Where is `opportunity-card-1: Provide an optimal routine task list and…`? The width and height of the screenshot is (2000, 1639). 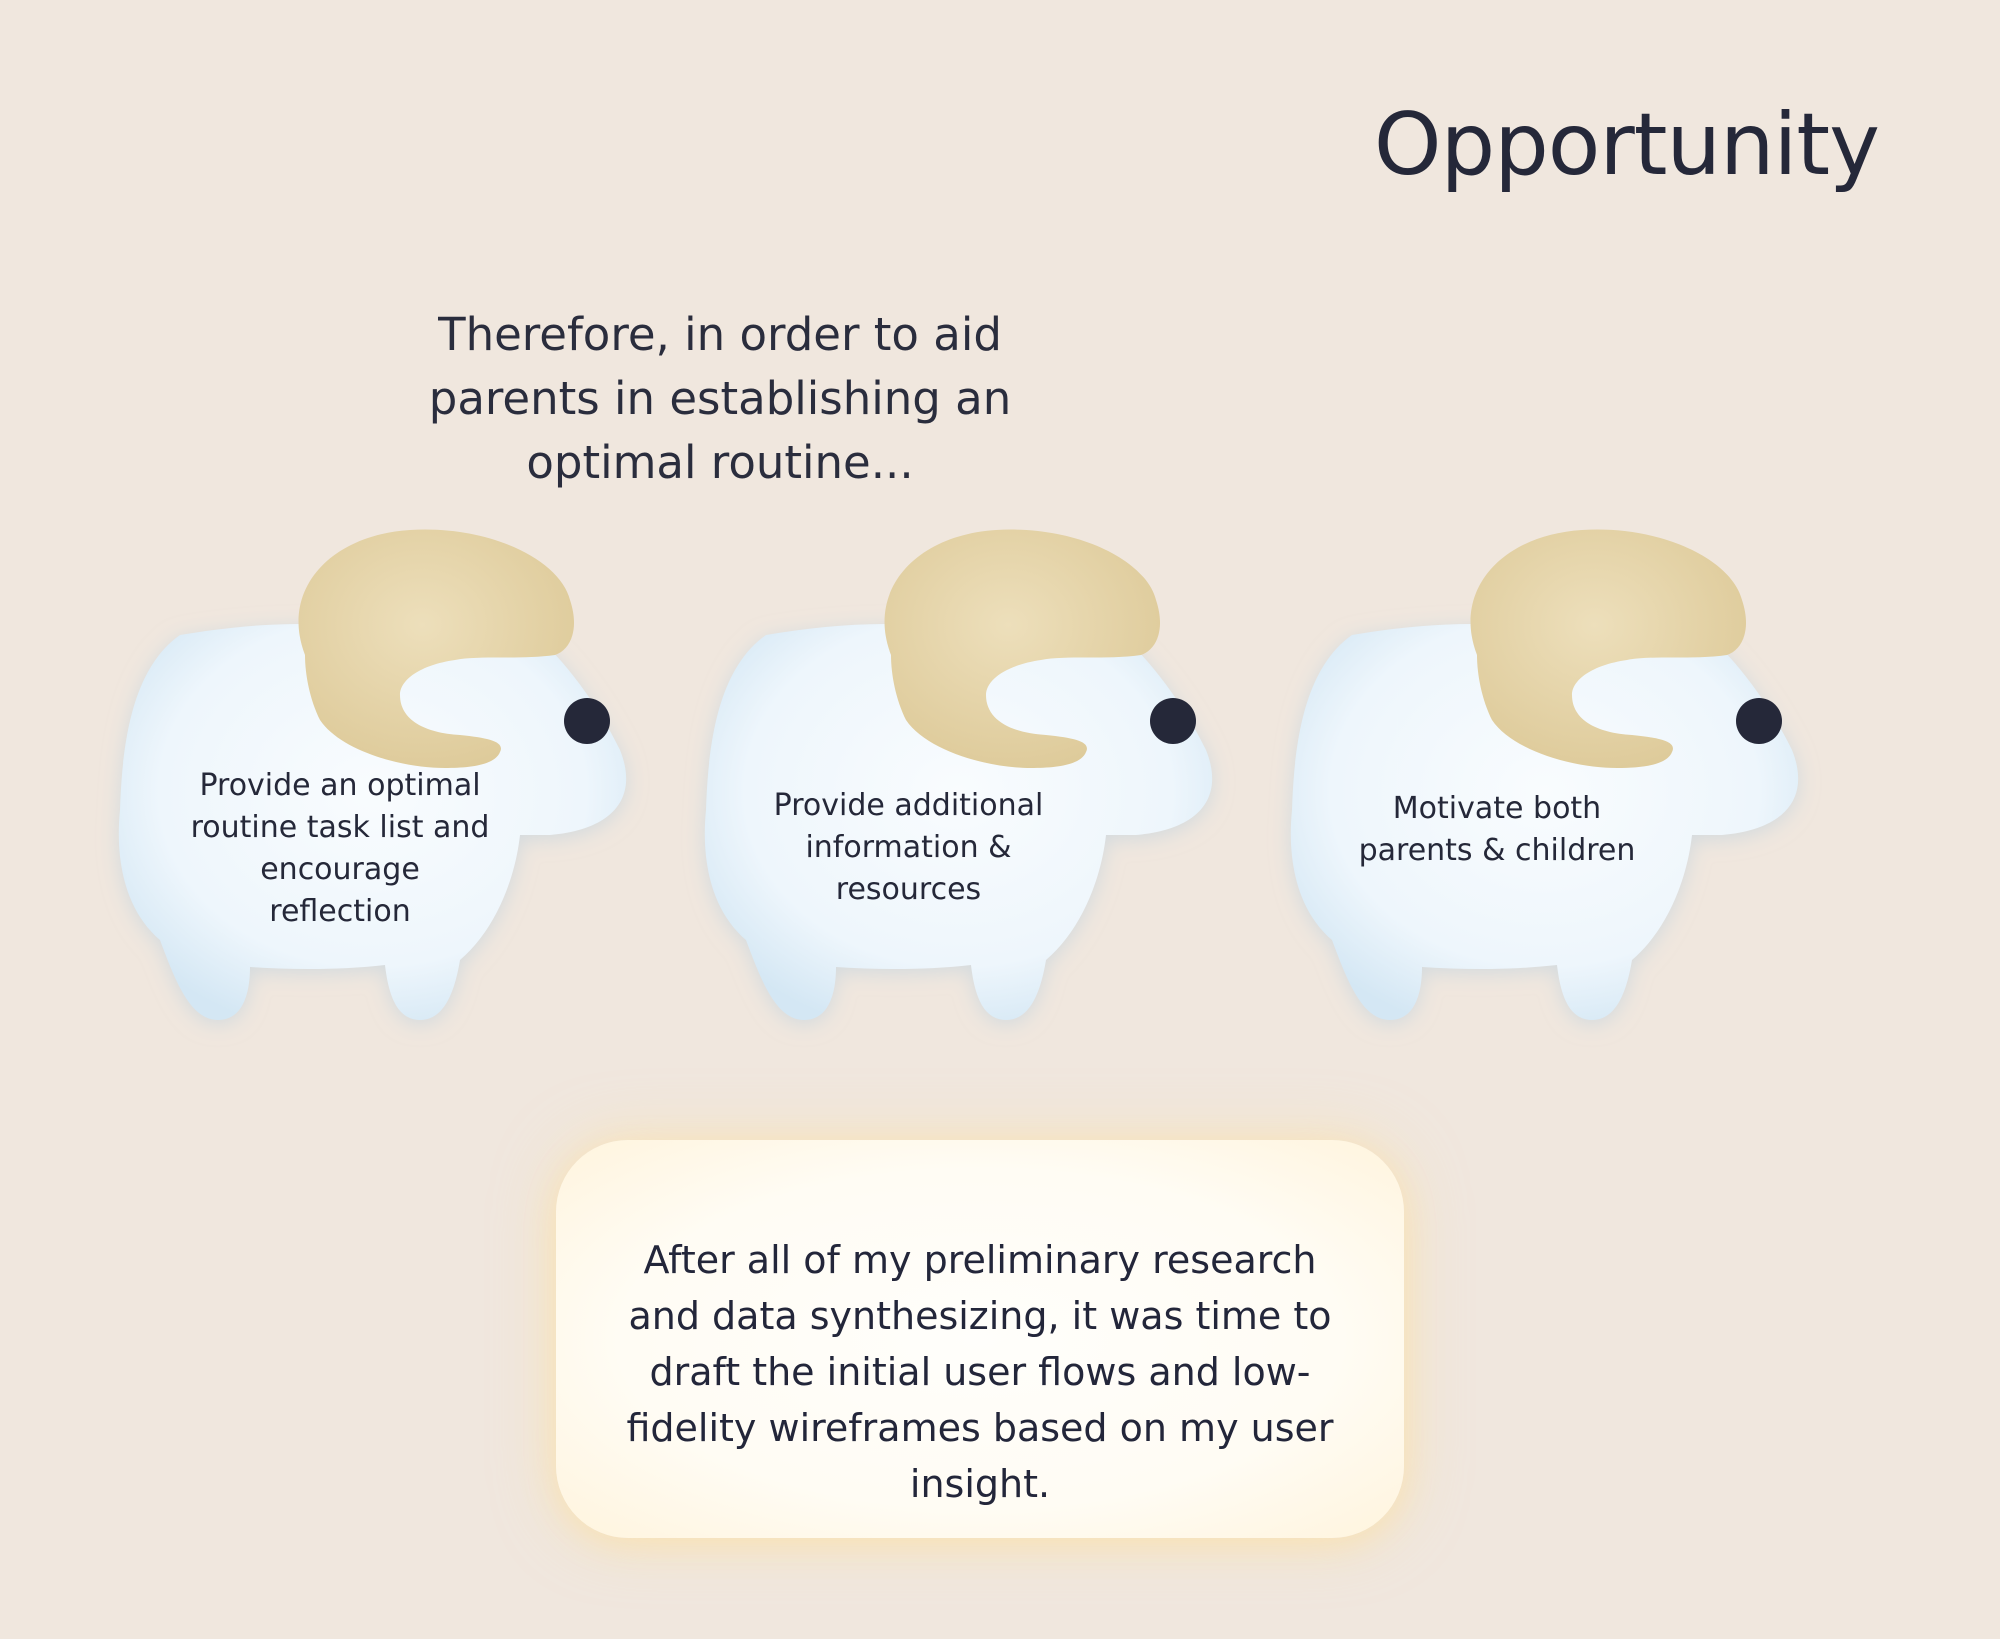
opportunity-card-1: Provide an optimal routine task list and… is located at coordinates (380, 785).